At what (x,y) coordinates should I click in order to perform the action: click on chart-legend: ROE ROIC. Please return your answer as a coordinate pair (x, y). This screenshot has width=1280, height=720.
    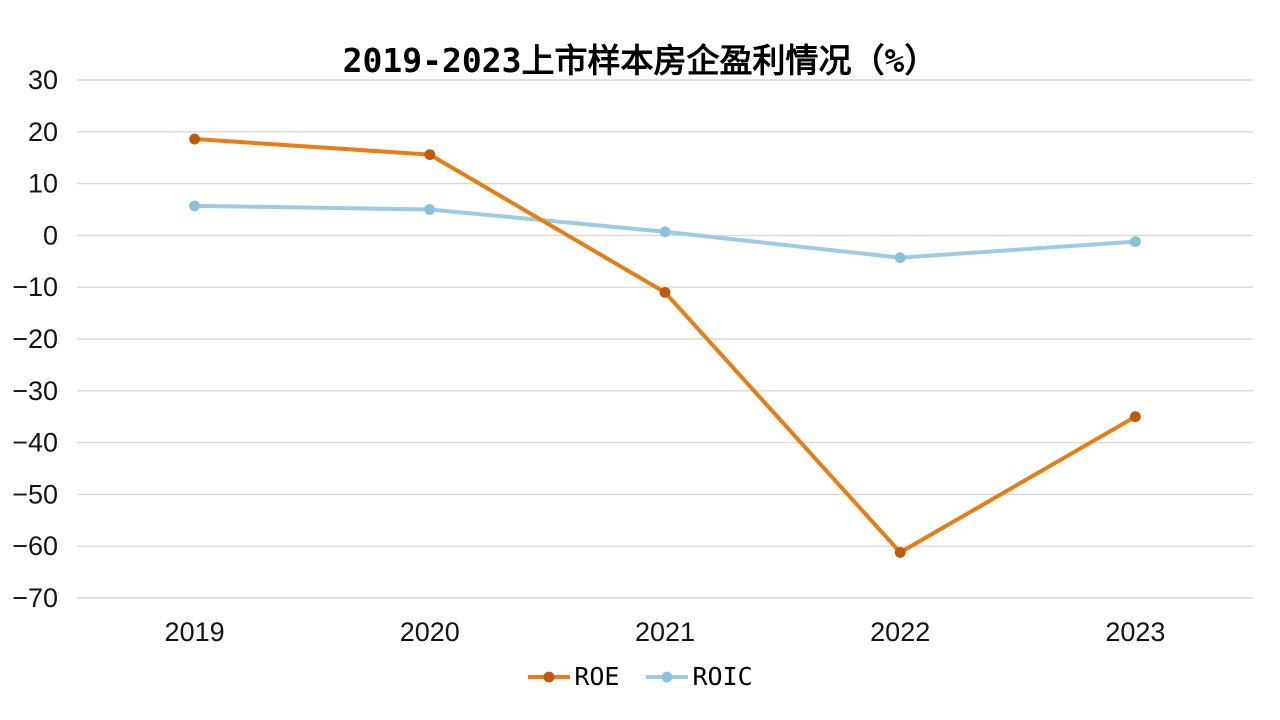
    Looking at the image, I should click on (640, 676).